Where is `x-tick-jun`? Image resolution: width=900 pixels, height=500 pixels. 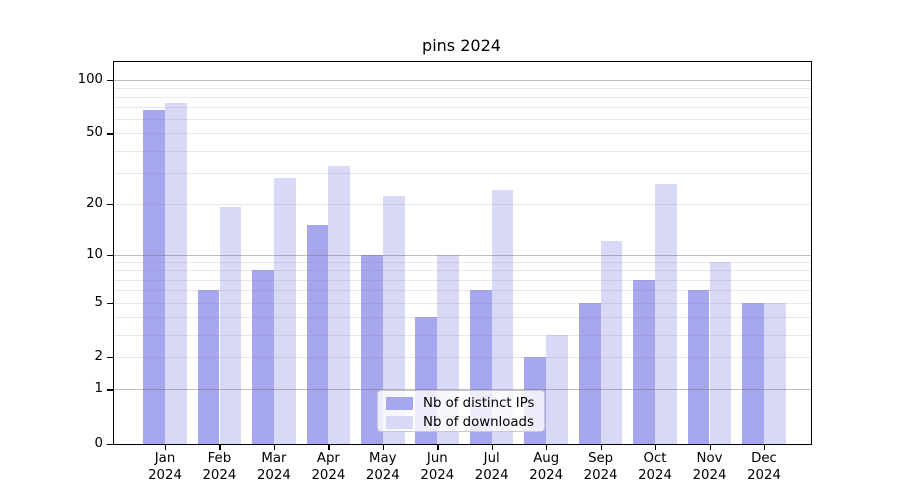
x-tick-jun is located at coordinates (438, 447).